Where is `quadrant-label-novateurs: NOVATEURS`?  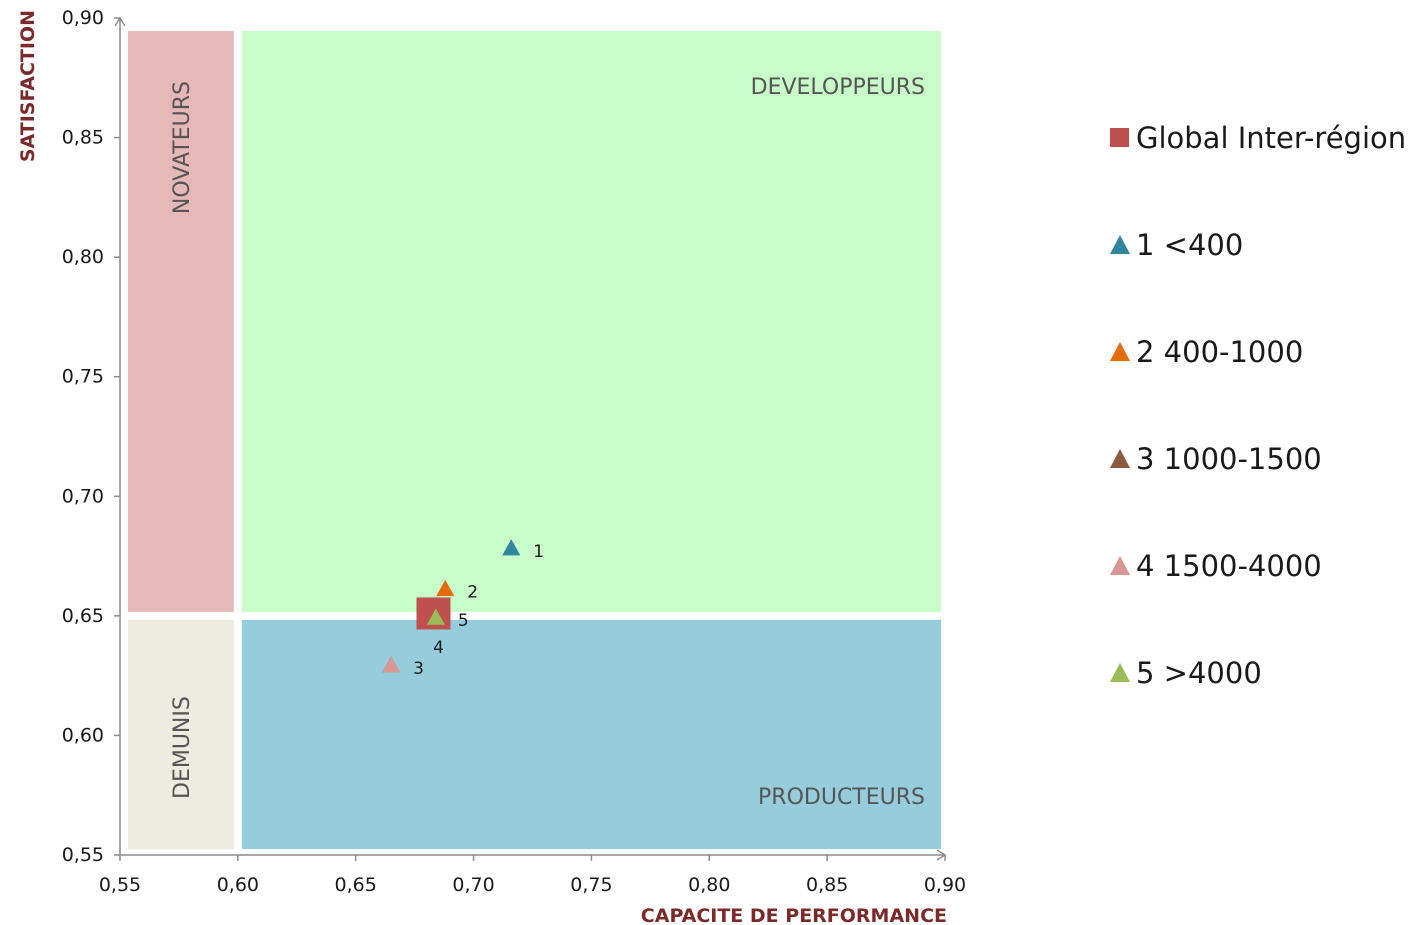 quadrant-label-novateurs: NOVATEURS is located at coordinates (182, 147).